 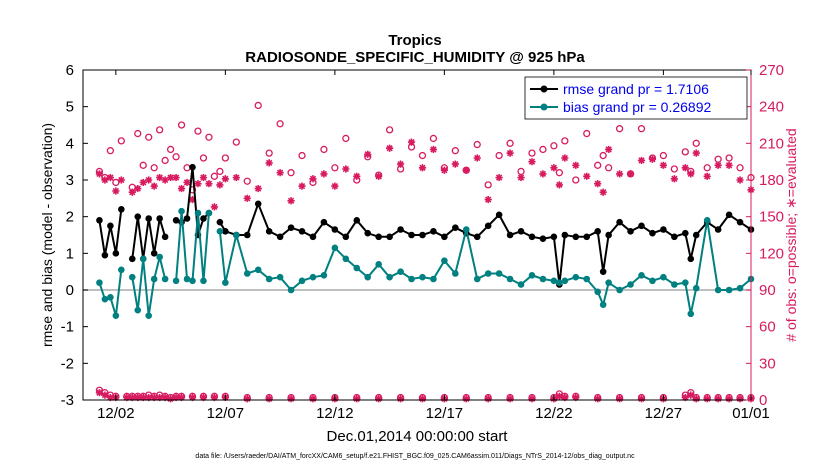 What do you see at coordinates (70, 143) in the screenshot?
I see `left-tick-label: 4` at bounding box center [70, 143].